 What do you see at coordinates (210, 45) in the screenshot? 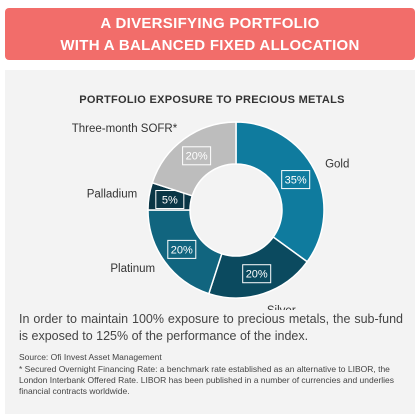
I see `banner-line: WITH A BALANCED FIXED ALLOCATION` at bounding box center [210, 45].